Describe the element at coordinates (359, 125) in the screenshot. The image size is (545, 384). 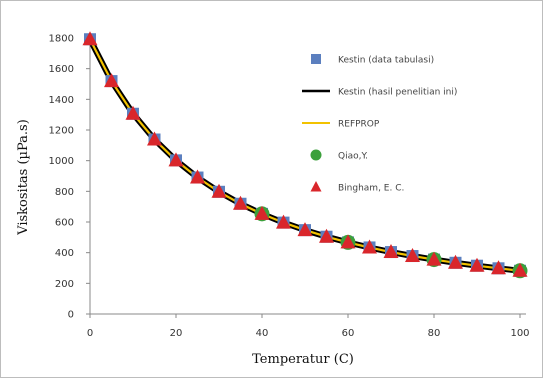
I see `legend-label: REFPROP` at that location.